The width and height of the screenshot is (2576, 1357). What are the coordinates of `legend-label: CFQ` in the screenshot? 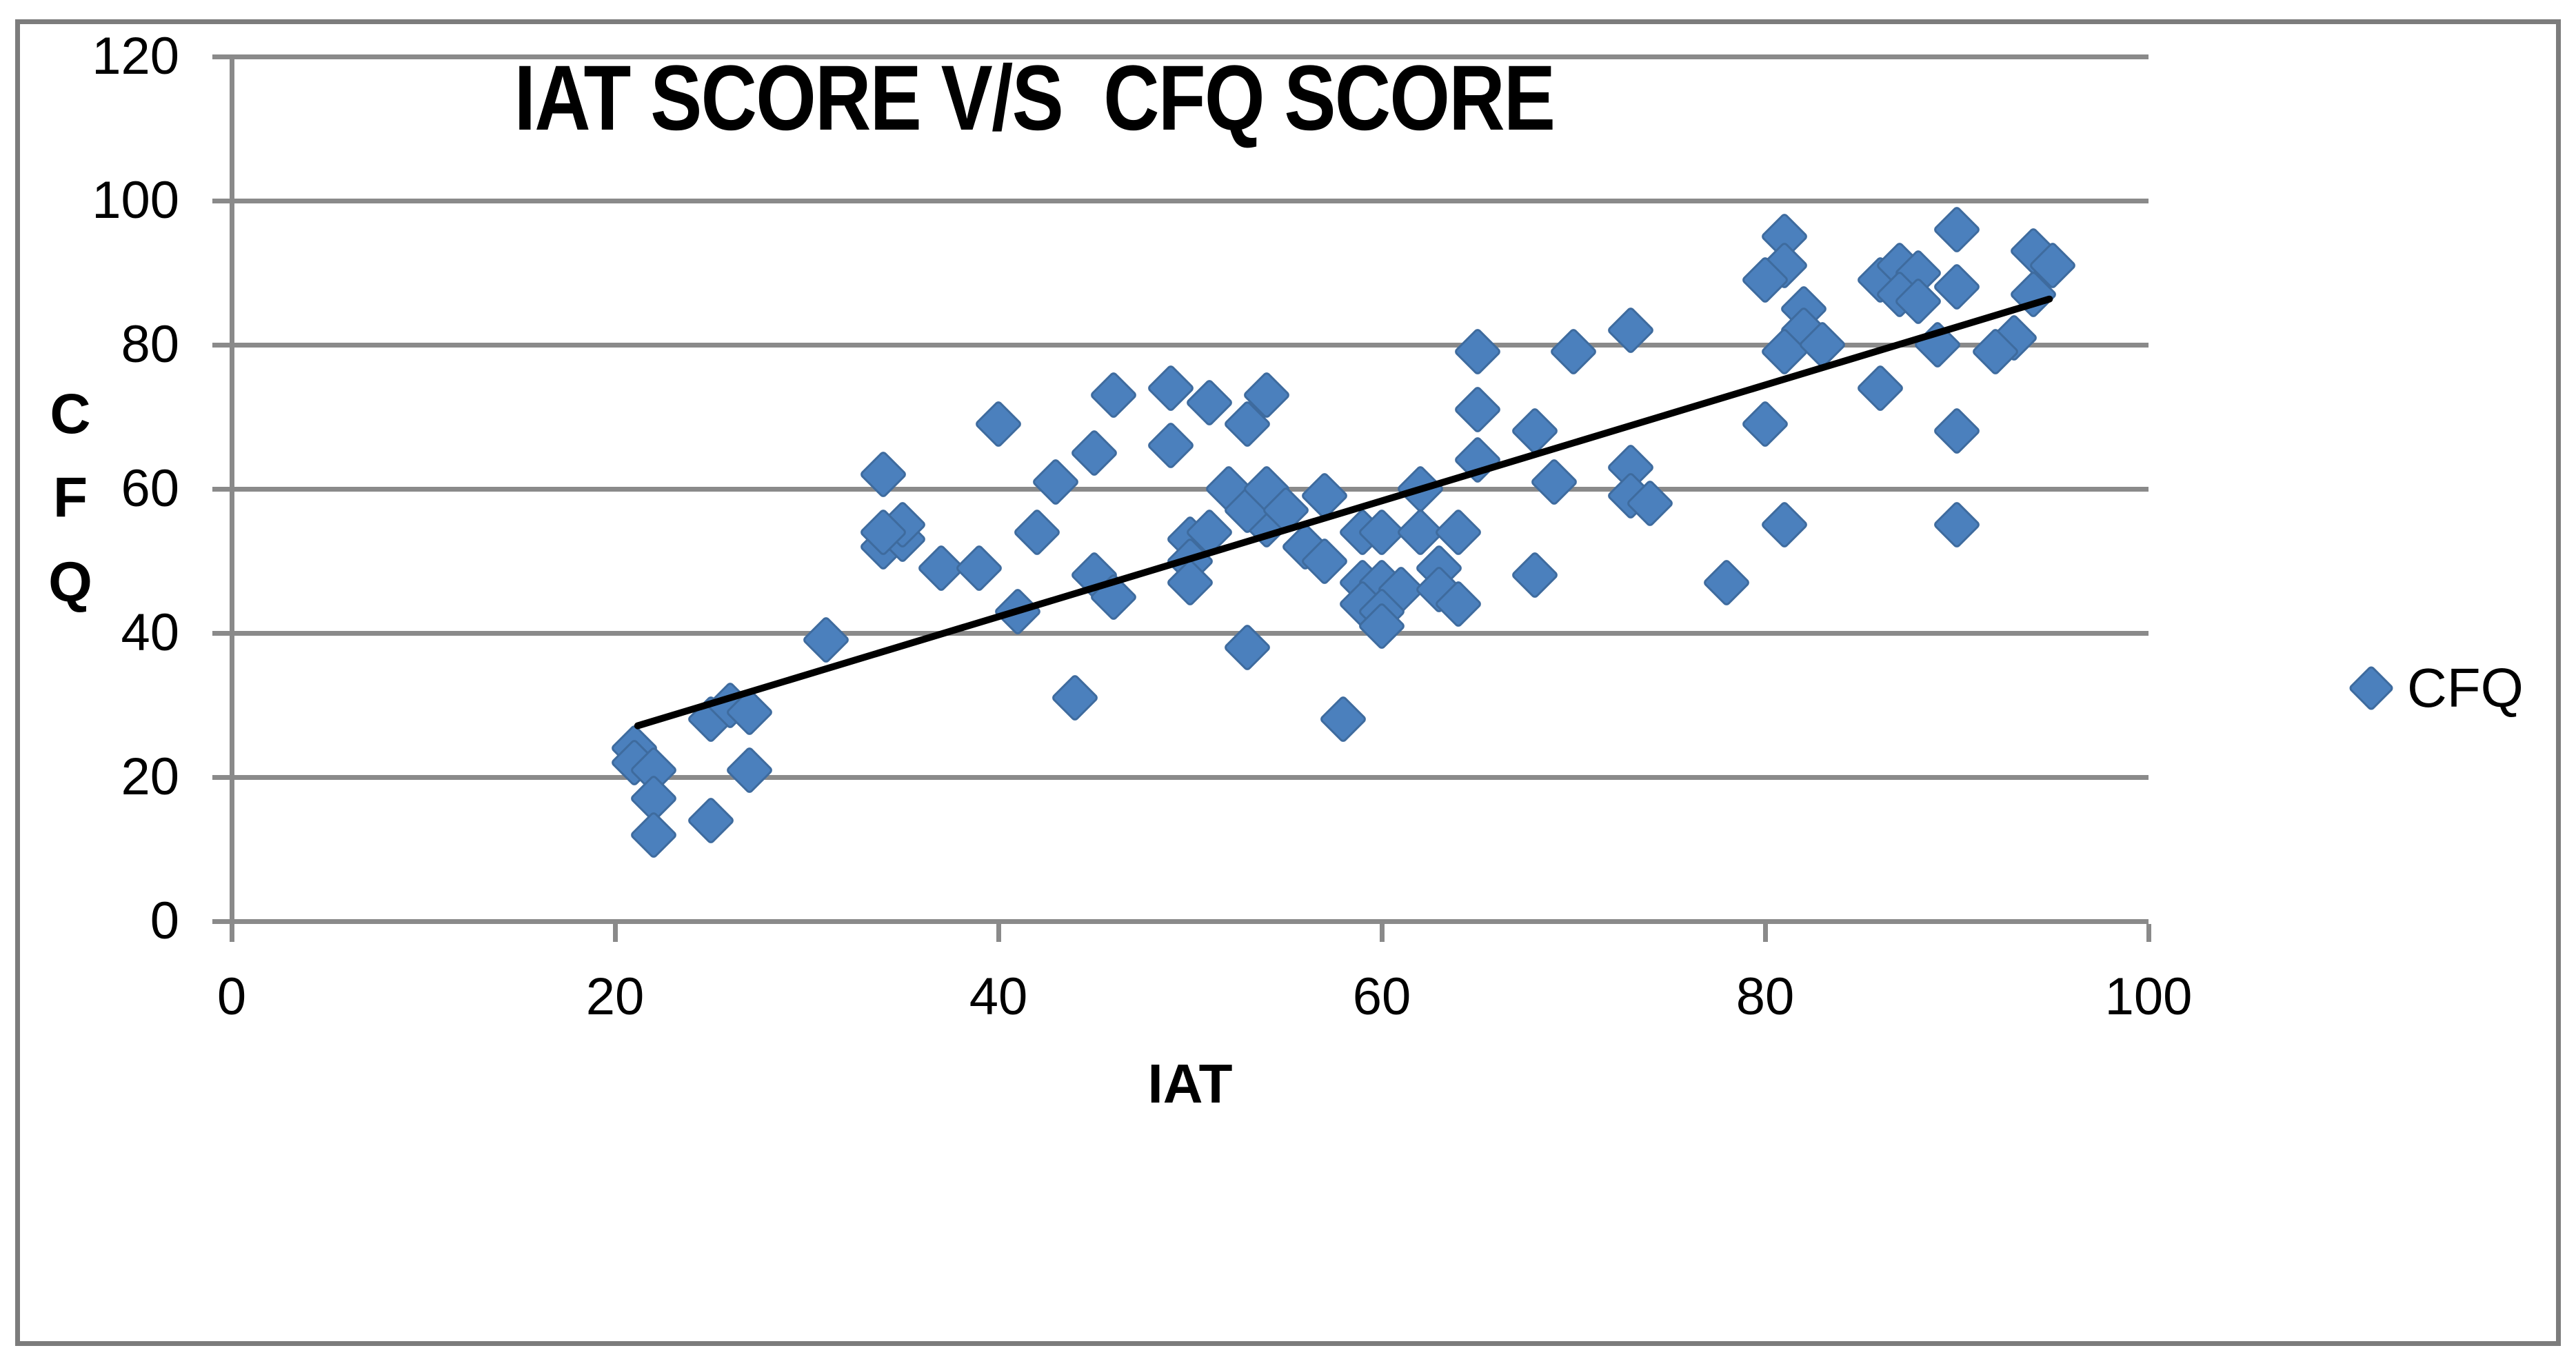 It's located at (2465, 688).